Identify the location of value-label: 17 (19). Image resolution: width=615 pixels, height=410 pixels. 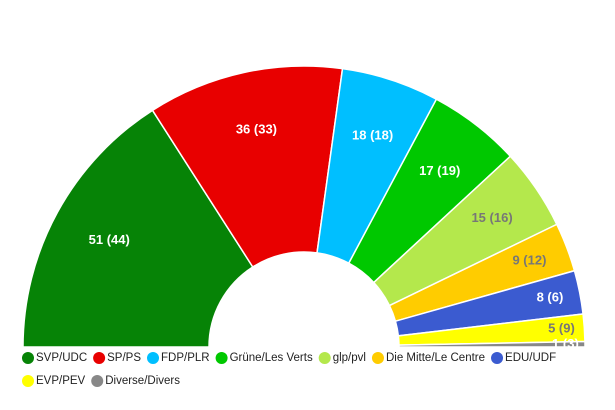
(439, 170).